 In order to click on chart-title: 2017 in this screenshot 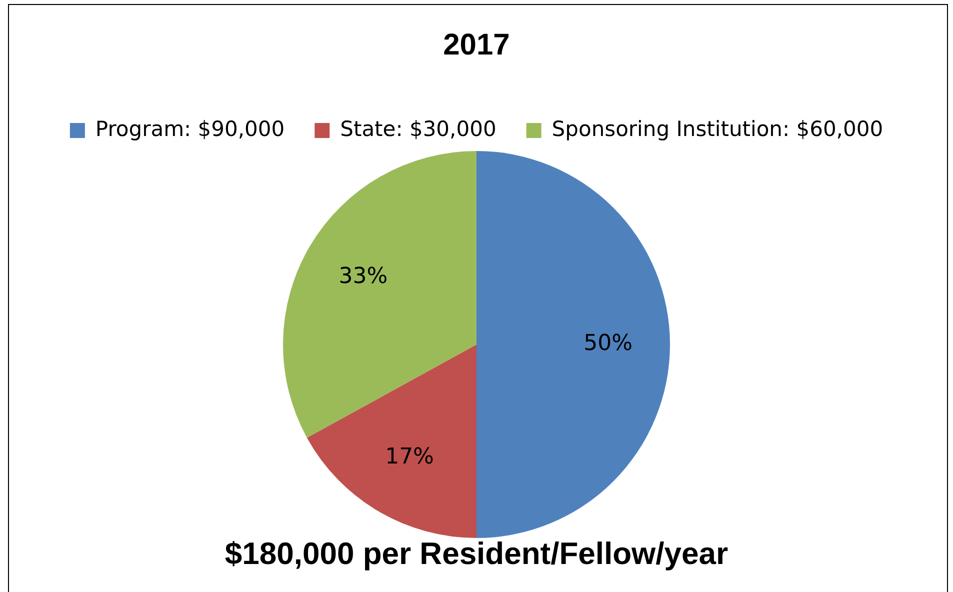, I will do `click(476, 45)`.